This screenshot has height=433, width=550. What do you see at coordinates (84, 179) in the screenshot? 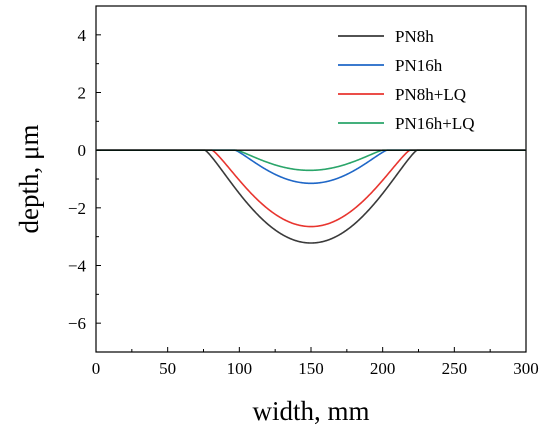
I see `y-axis: −6 −4 −2 0 2 4` at bounding box center [84, 179].